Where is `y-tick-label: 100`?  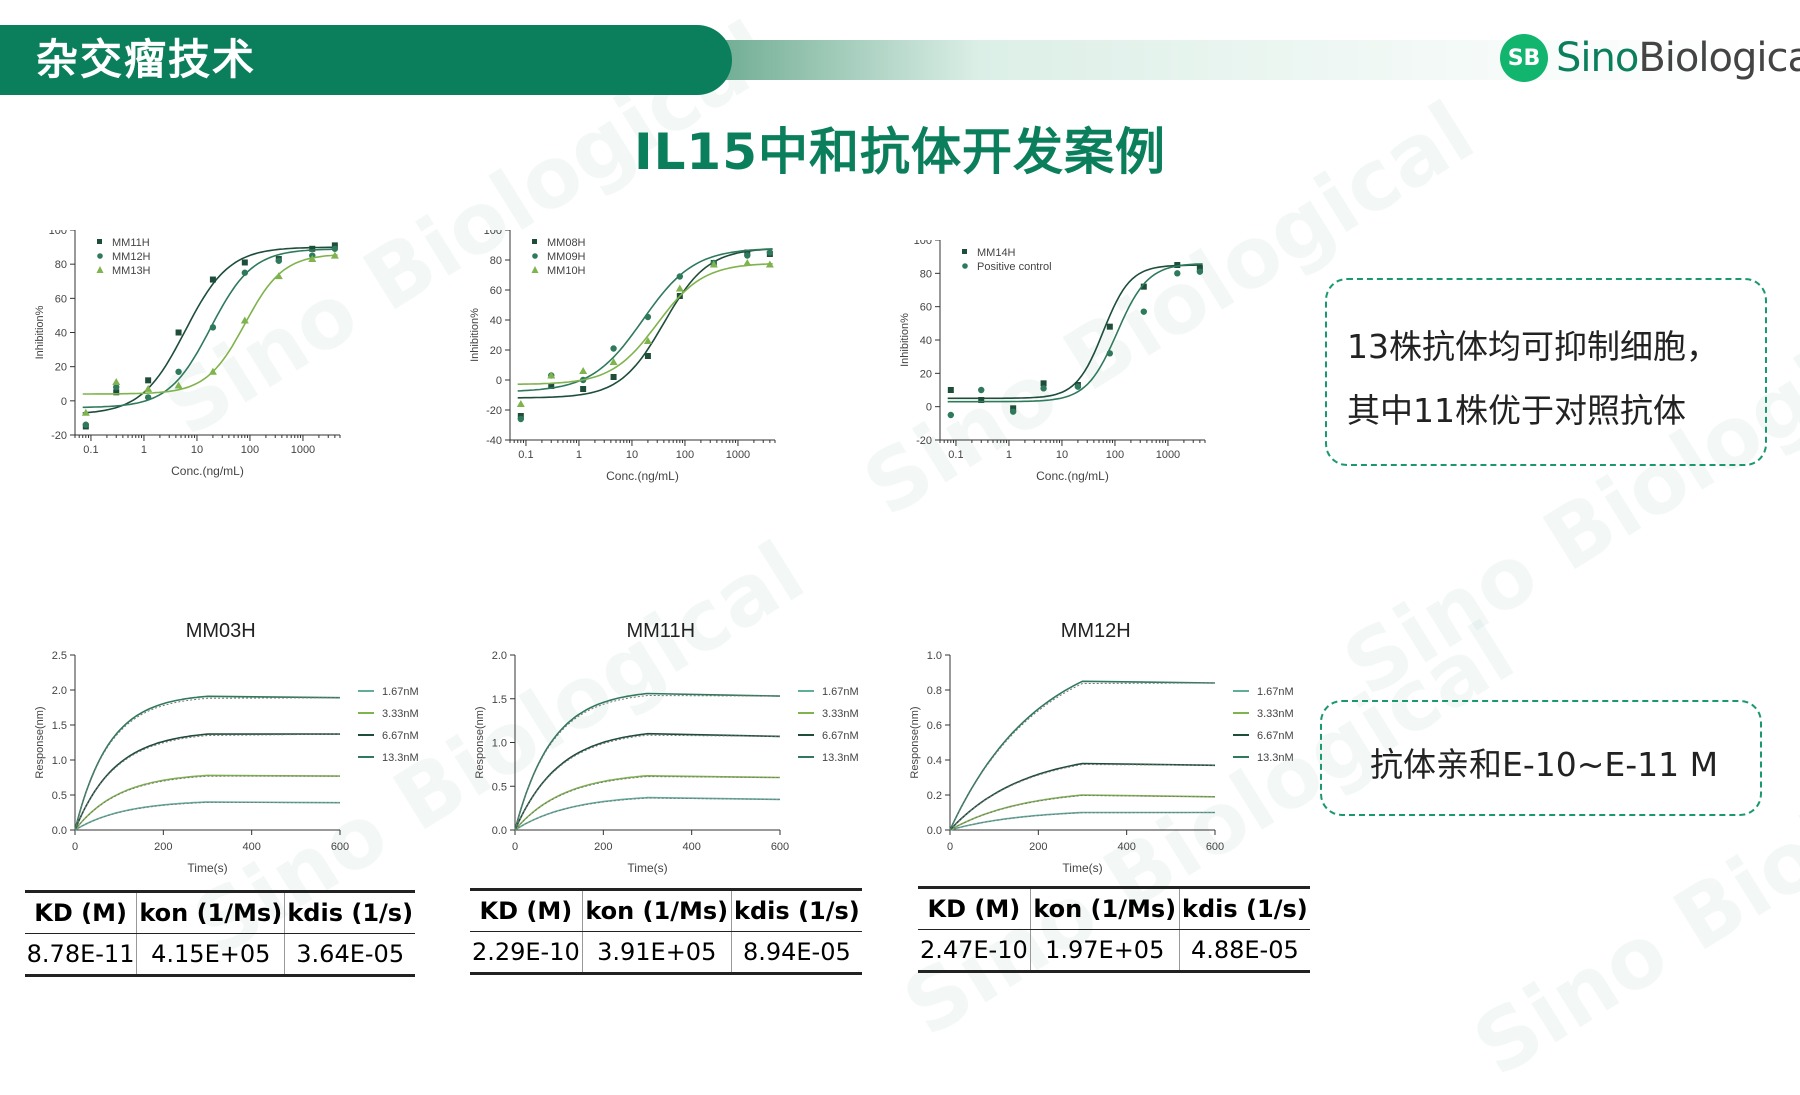 y-tick-label: 100 is located at coordinates (58, 233).